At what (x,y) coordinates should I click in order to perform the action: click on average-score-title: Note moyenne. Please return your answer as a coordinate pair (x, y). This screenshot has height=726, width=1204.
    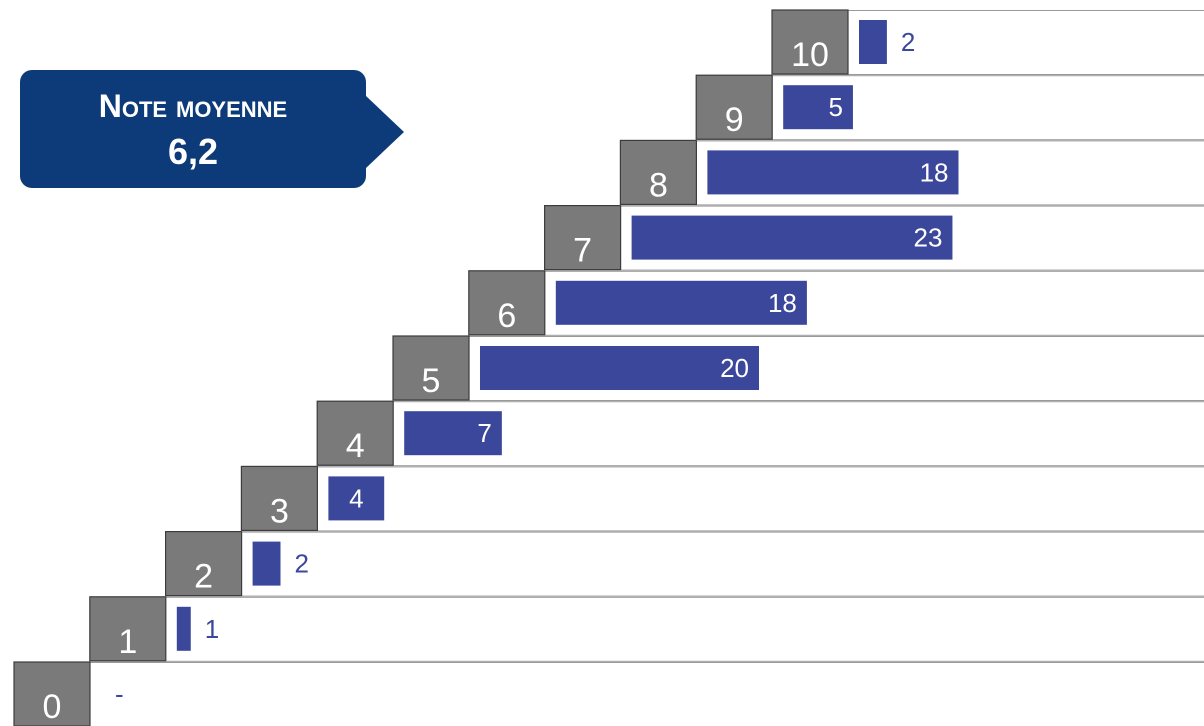
    Looking at the image, I should click on (193, 106).